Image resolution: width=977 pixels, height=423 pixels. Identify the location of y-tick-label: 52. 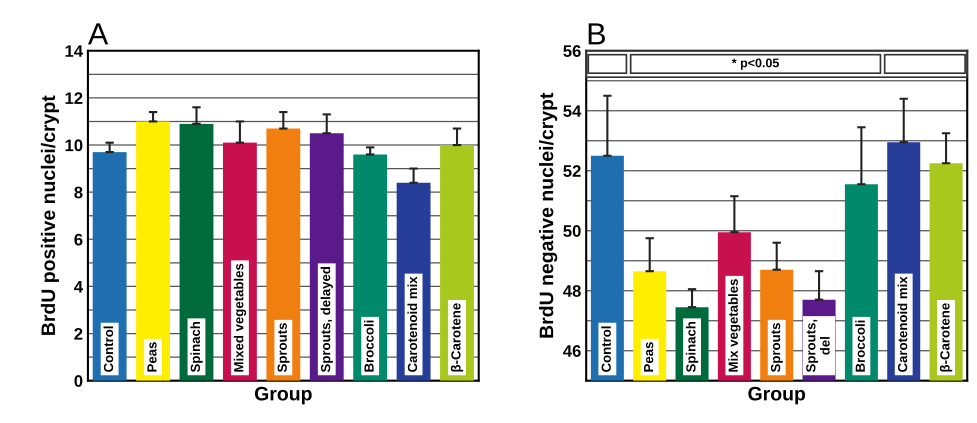
(572, 171).